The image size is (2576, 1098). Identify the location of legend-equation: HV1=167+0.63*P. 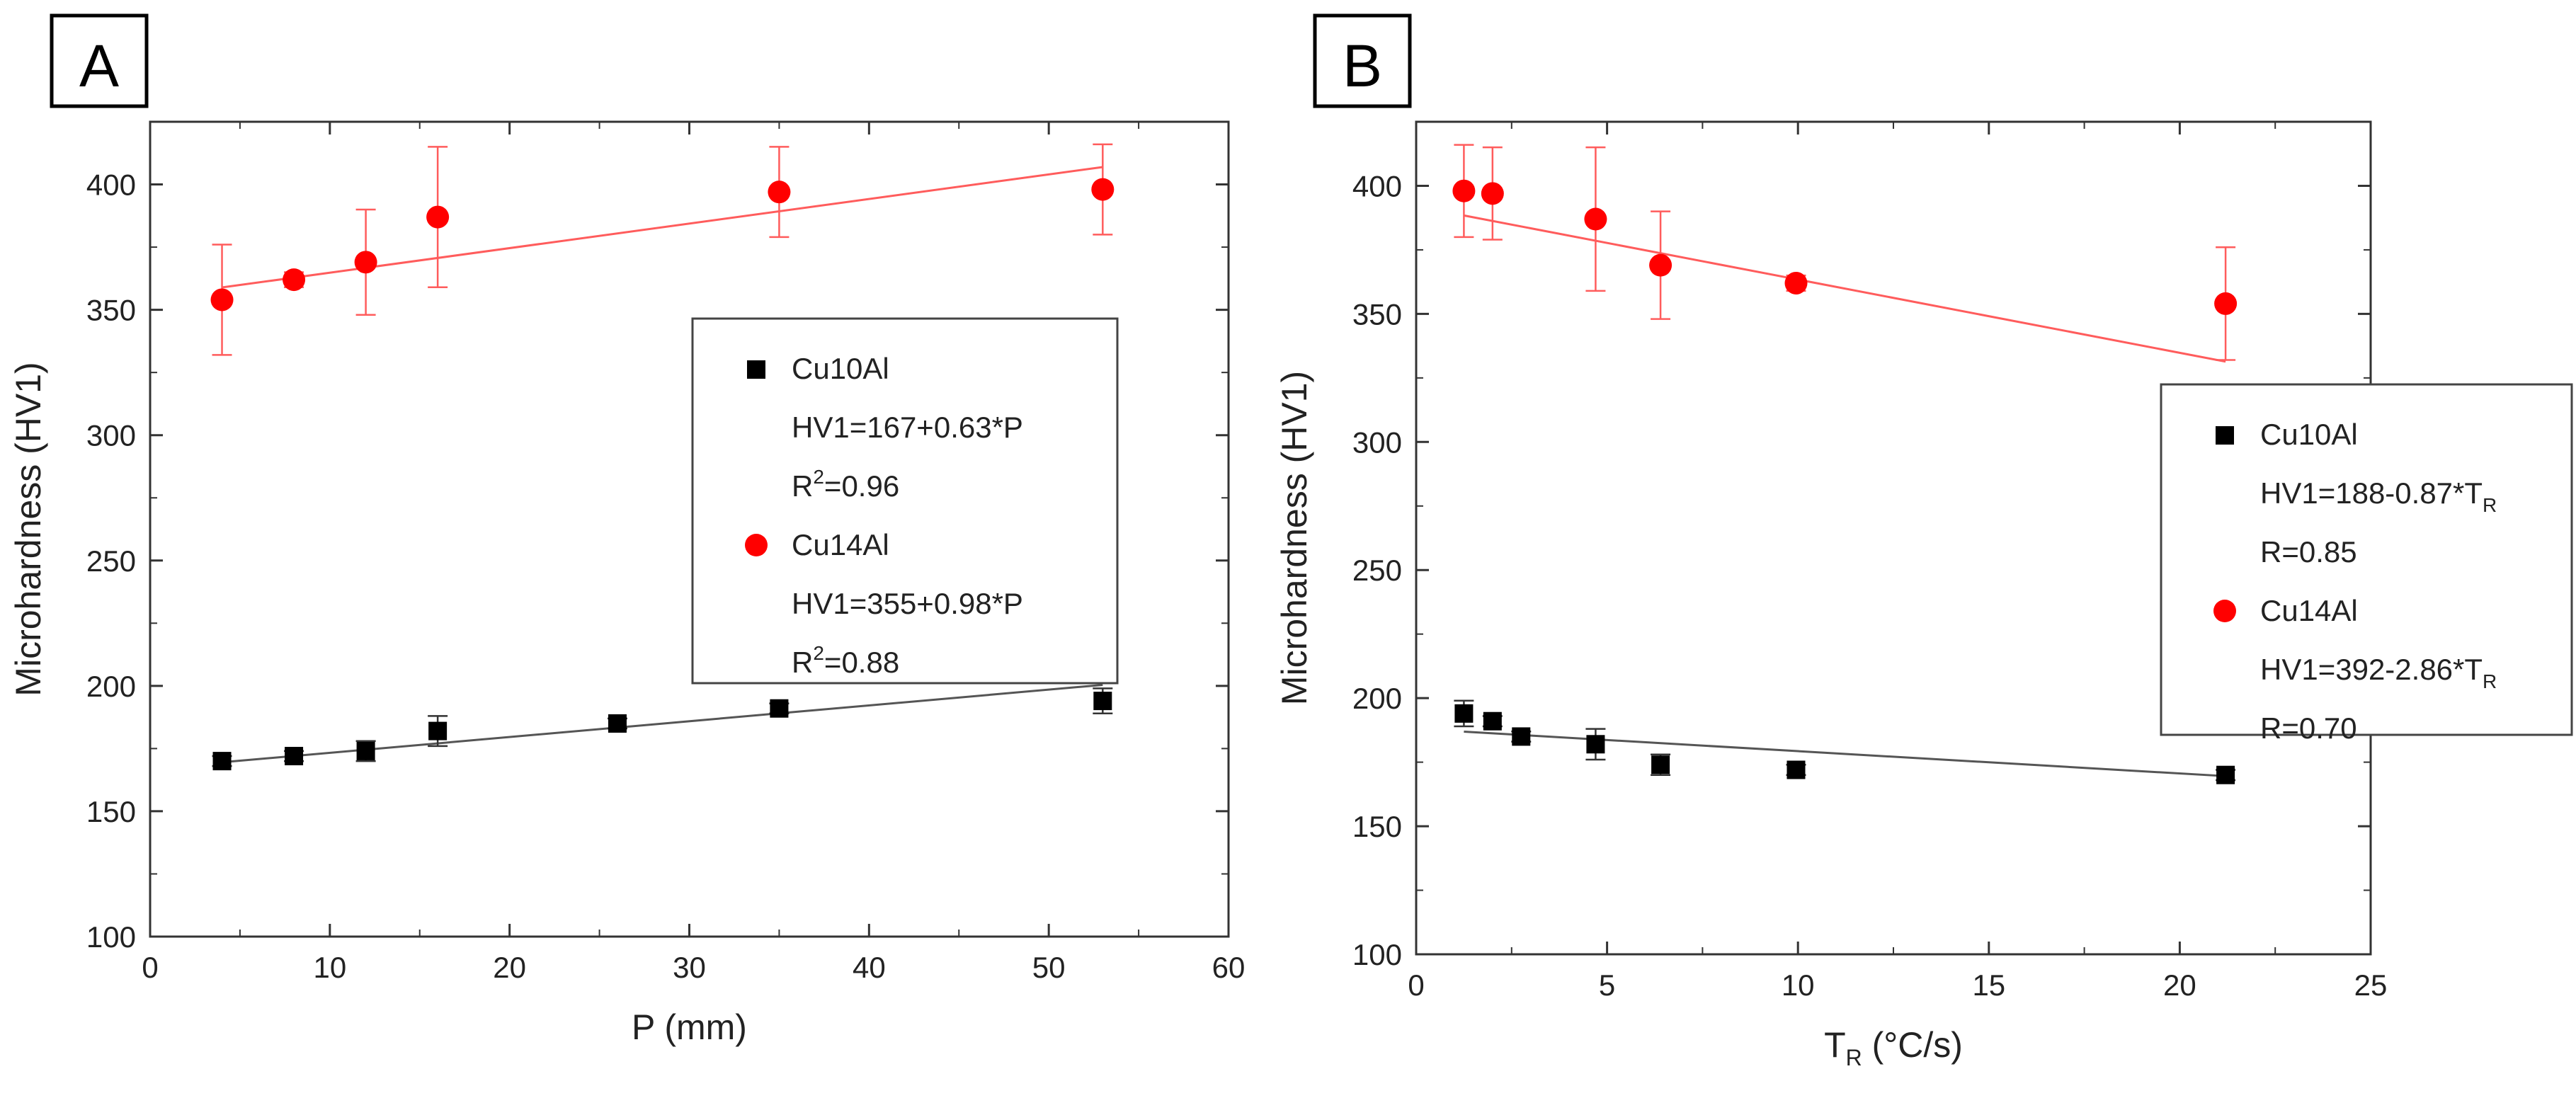
(907, 427).